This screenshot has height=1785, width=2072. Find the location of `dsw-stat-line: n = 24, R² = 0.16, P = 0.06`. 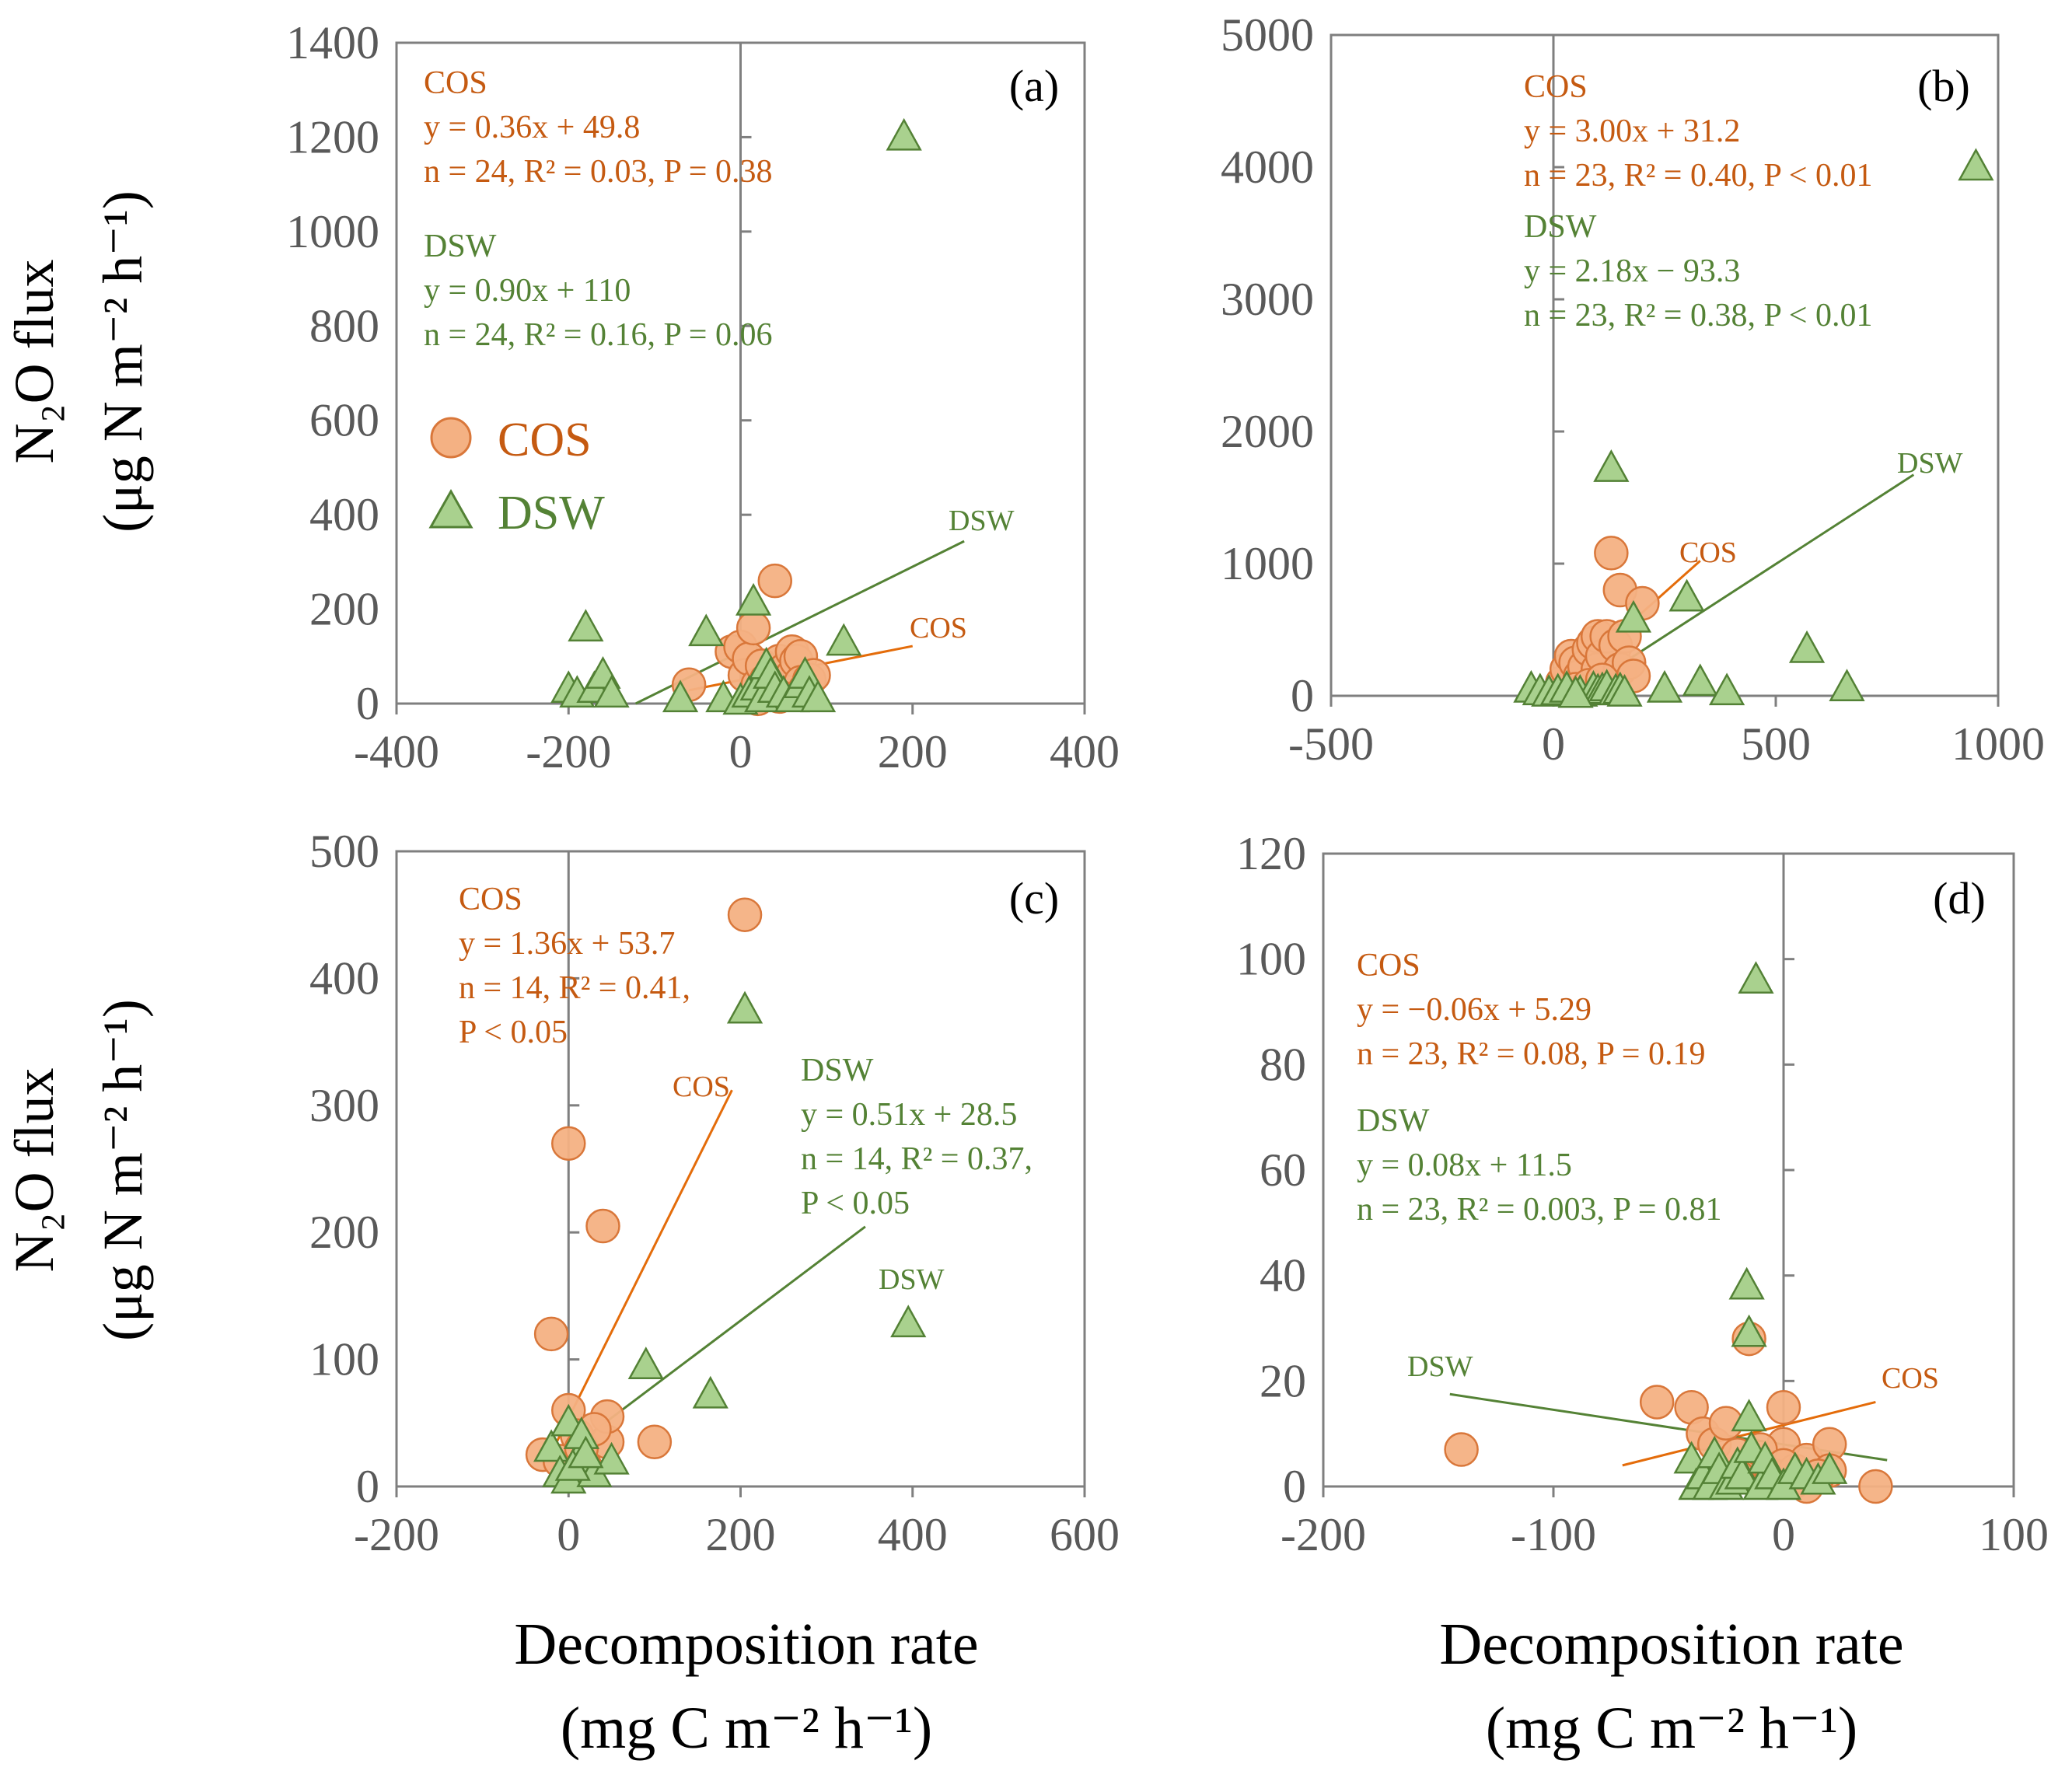

dsw-stat-line: n = 24, R² = 0.16, P = 0.06 is located at coordinates (598, 335).